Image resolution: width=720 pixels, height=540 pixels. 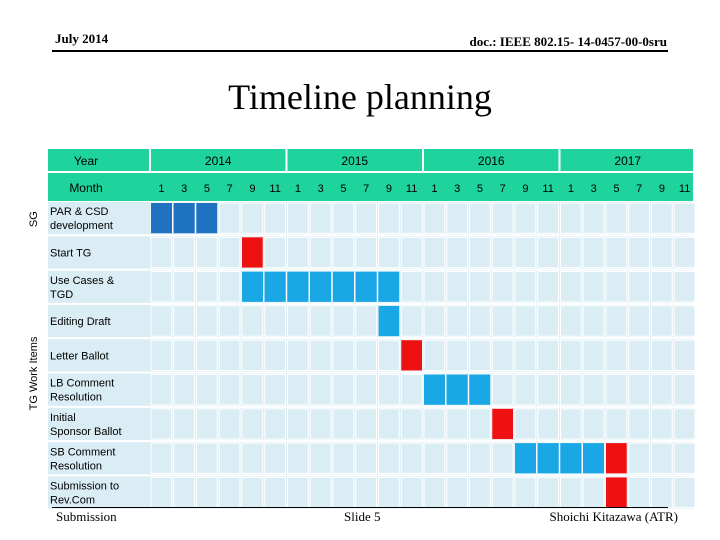 I want to click on header-doc-id: doc.: IEEE 802.15- 14-0457-00-0sru, so click(x=568, y=41).